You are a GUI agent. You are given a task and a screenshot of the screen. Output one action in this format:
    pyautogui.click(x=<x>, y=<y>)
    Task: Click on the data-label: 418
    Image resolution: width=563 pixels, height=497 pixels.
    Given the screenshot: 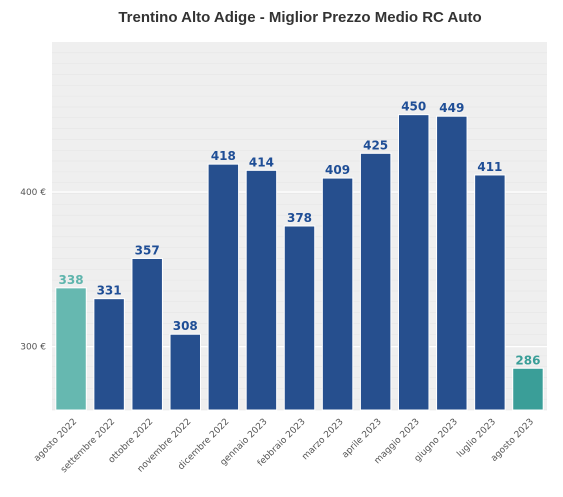 What is the action you would take?
    pyautogui.click(x=223, y=156)
    